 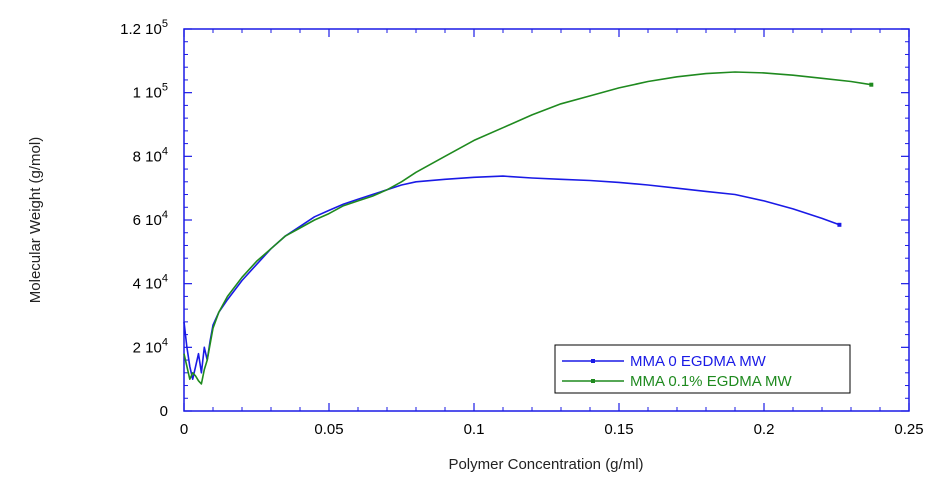 What do you see at coordinates (764, 429) in the screenshot?
I see `x-tick-label: 0.2` at bounding box center [764, 429].